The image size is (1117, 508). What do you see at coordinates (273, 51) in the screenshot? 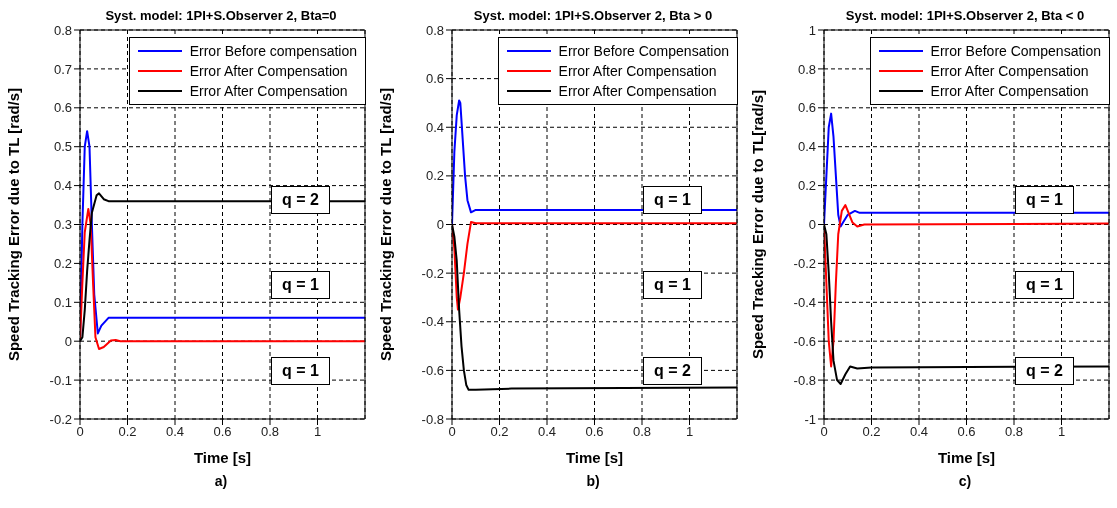
I see `legend-label: Error Before compensation` at bounding box center [273, 51].